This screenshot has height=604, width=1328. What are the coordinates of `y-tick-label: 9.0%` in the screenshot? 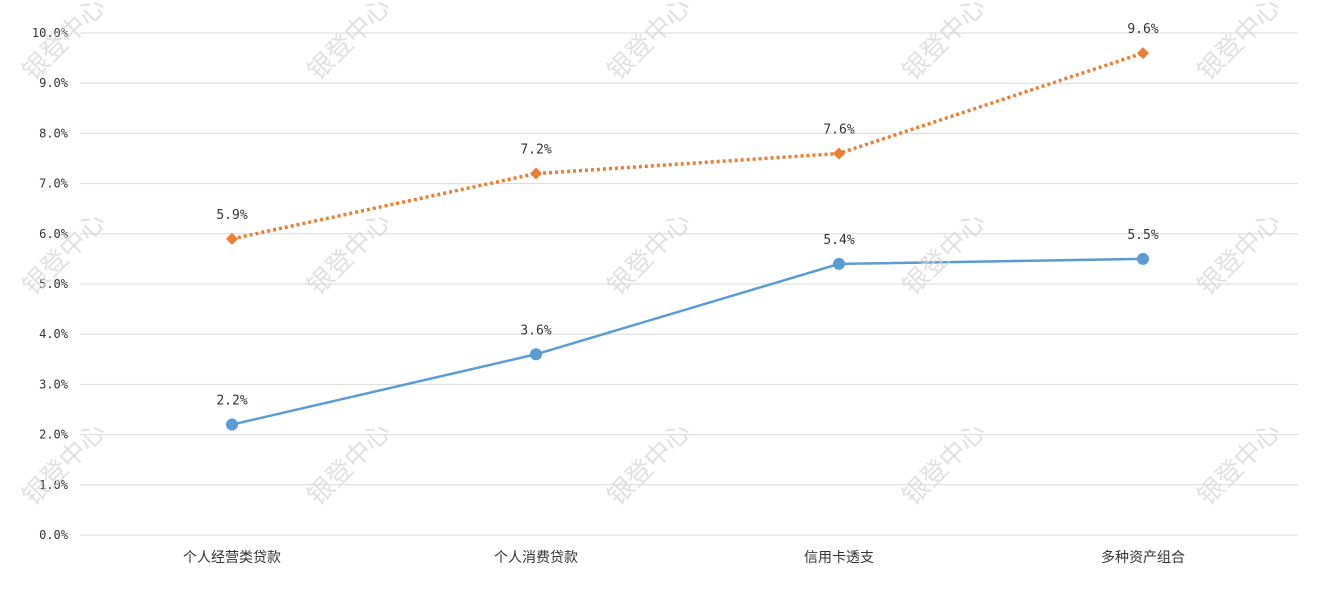 It's located at (54, 83).